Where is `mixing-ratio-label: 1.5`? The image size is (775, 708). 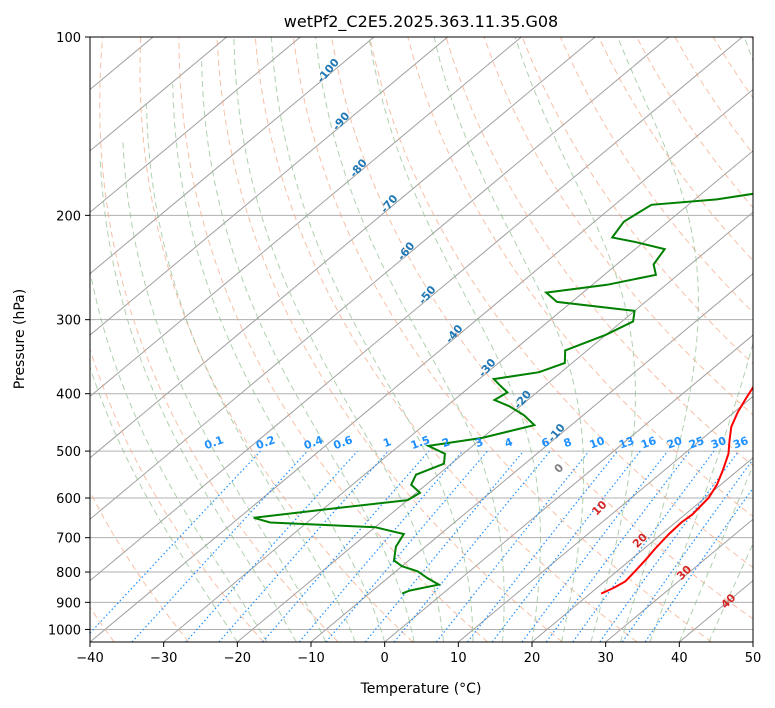
mixing-ratio-label: 1.5 is located at coordinates (420, 442).